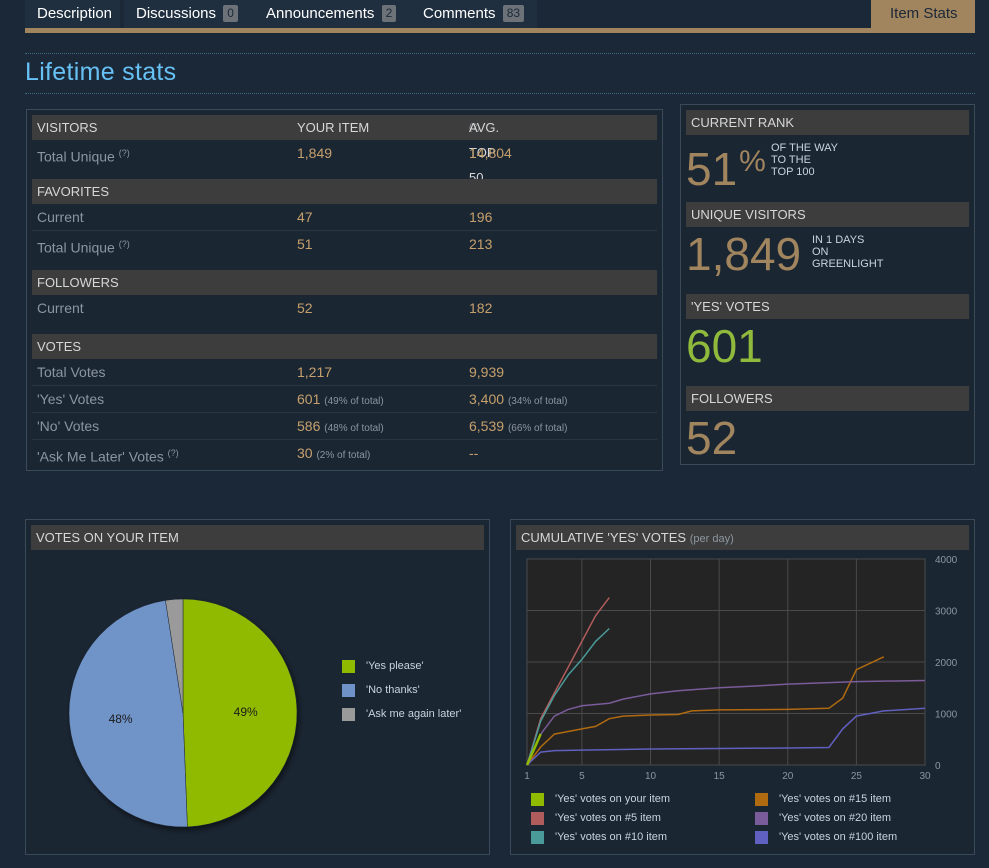 The image size is (989, 868). I want to click on legend-label: 'No thanks', so click(393, 690).